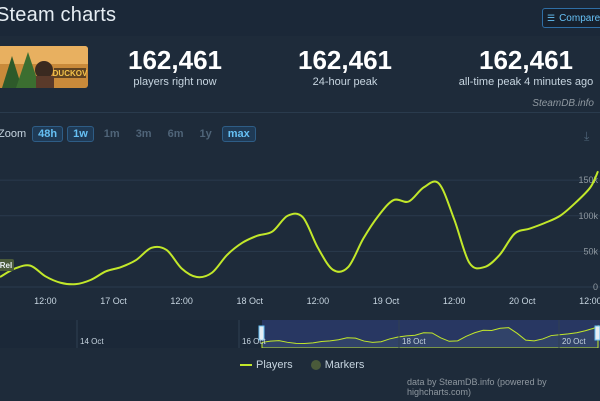  Describe the element at coordinates (587, 136) in the screenshot. I see `download-icon: ⤓` at that location.